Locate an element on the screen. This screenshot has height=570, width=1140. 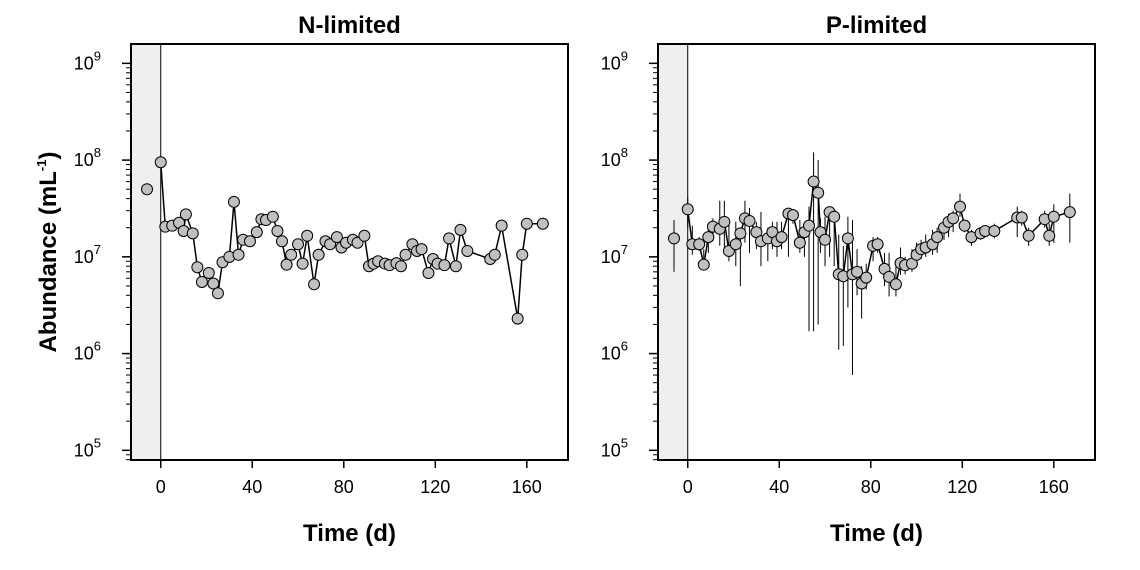
y-tick-exponent: 6 is located at coordinates (624, 346).